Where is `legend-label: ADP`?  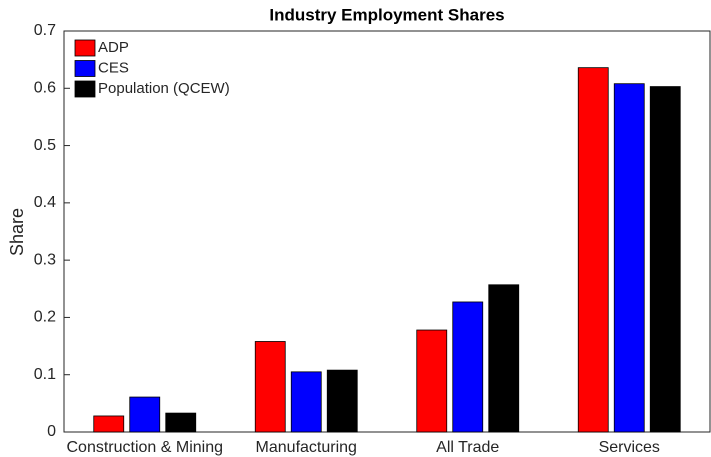
legend-label: ADP is located at coordinates (113, 47).